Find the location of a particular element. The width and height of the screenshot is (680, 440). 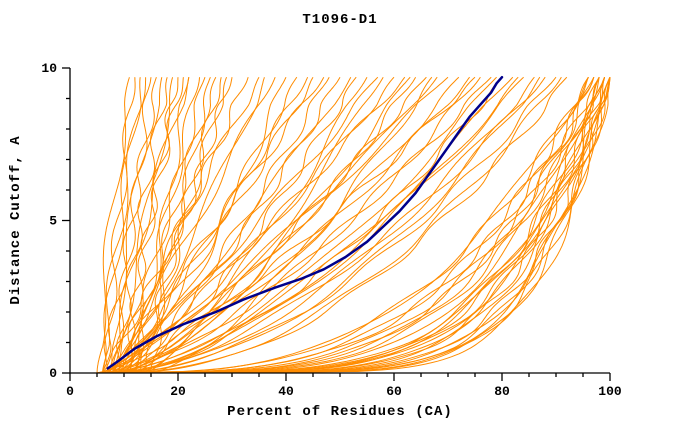

y-tick-label: 5 is located at coordinates (53, 221).